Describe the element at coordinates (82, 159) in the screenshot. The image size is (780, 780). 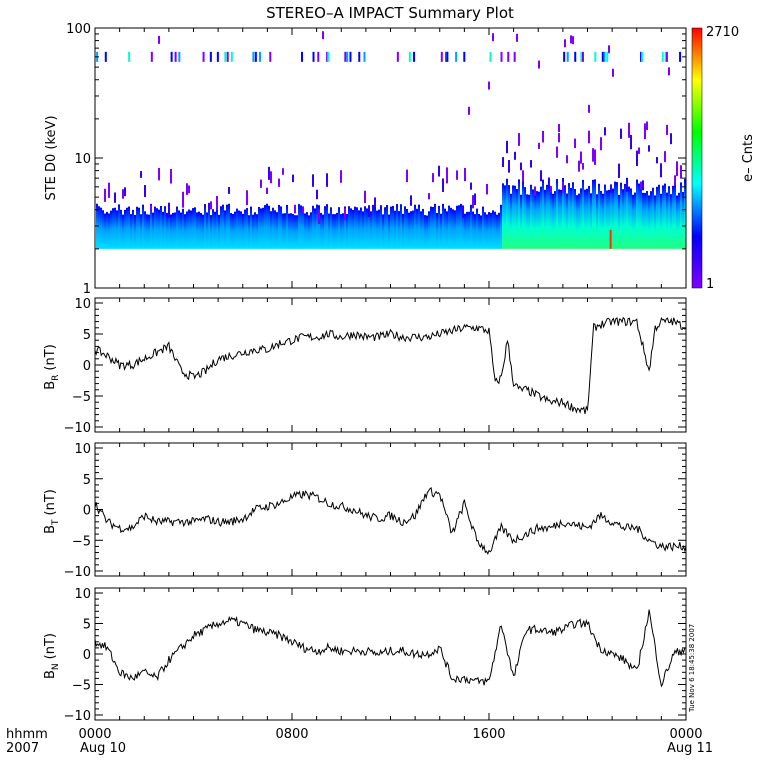
I see `y-tick-label: 10` at that location.